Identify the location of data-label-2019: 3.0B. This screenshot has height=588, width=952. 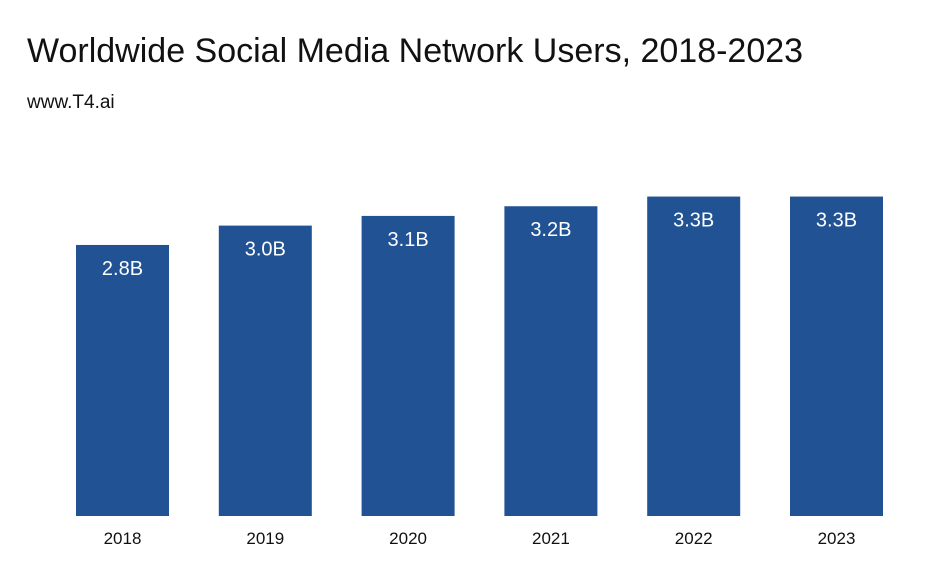
(265, 250).